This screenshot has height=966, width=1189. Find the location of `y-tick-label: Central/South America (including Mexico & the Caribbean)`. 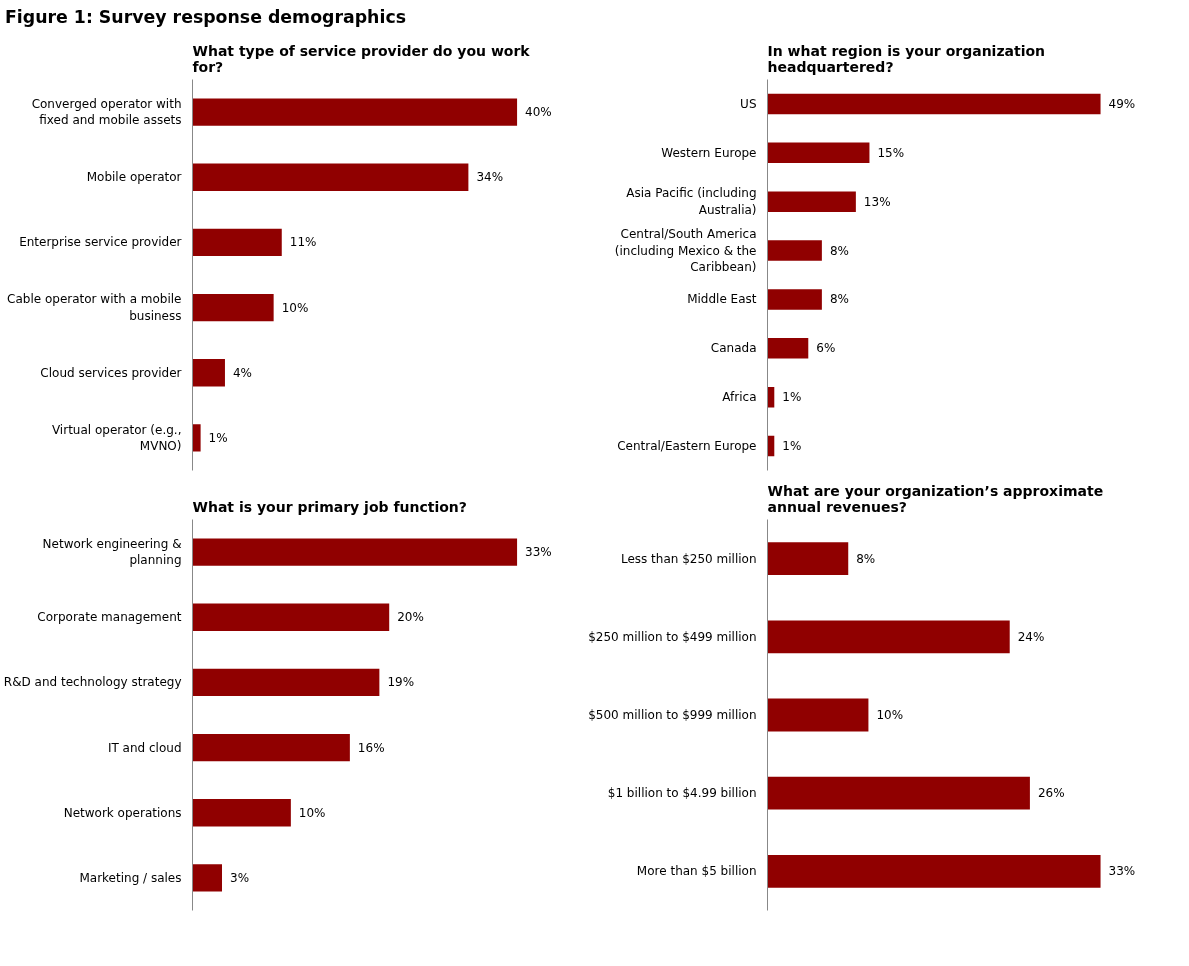

y-tick-label: Central/South America (including Mexico & the Caribbean) is located at coordinates (685, 250).